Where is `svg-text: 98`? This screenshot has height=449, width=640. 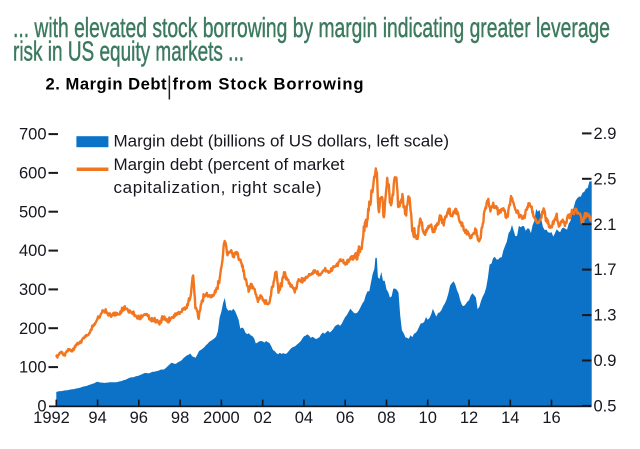 svg-text: 98 is located at coordinates (180, 418).